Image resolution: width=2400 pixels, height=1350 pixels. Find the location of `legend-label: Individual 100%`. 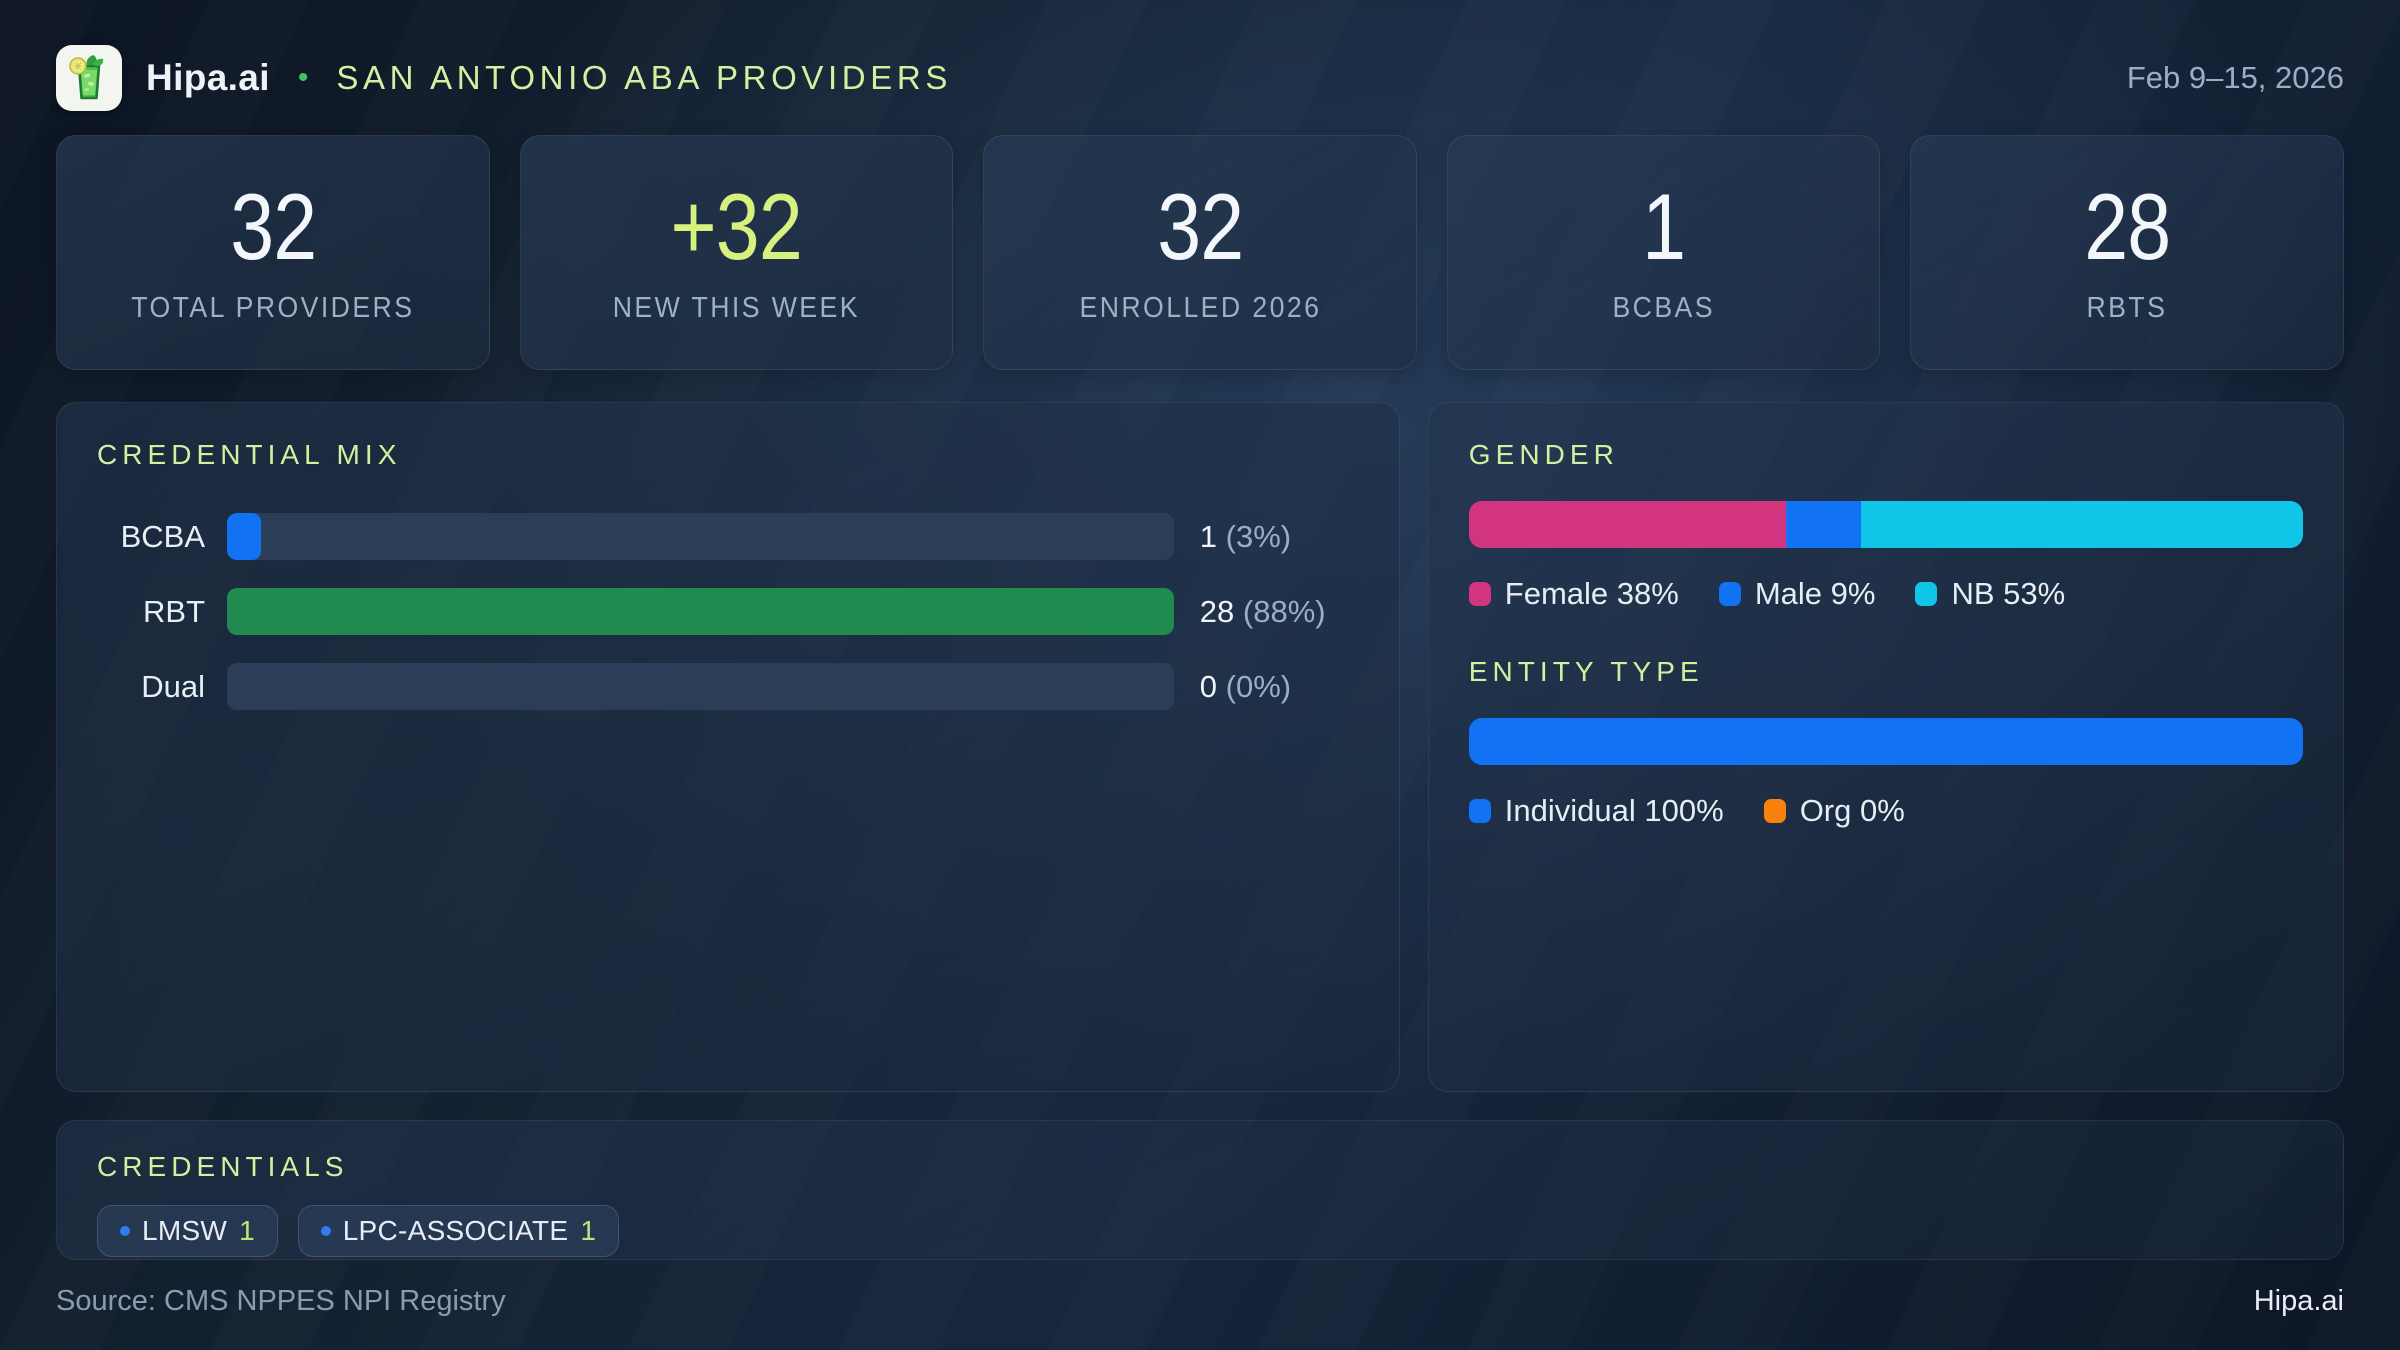

legend-label: Individual 100% is located at coordinates (1614, 810).